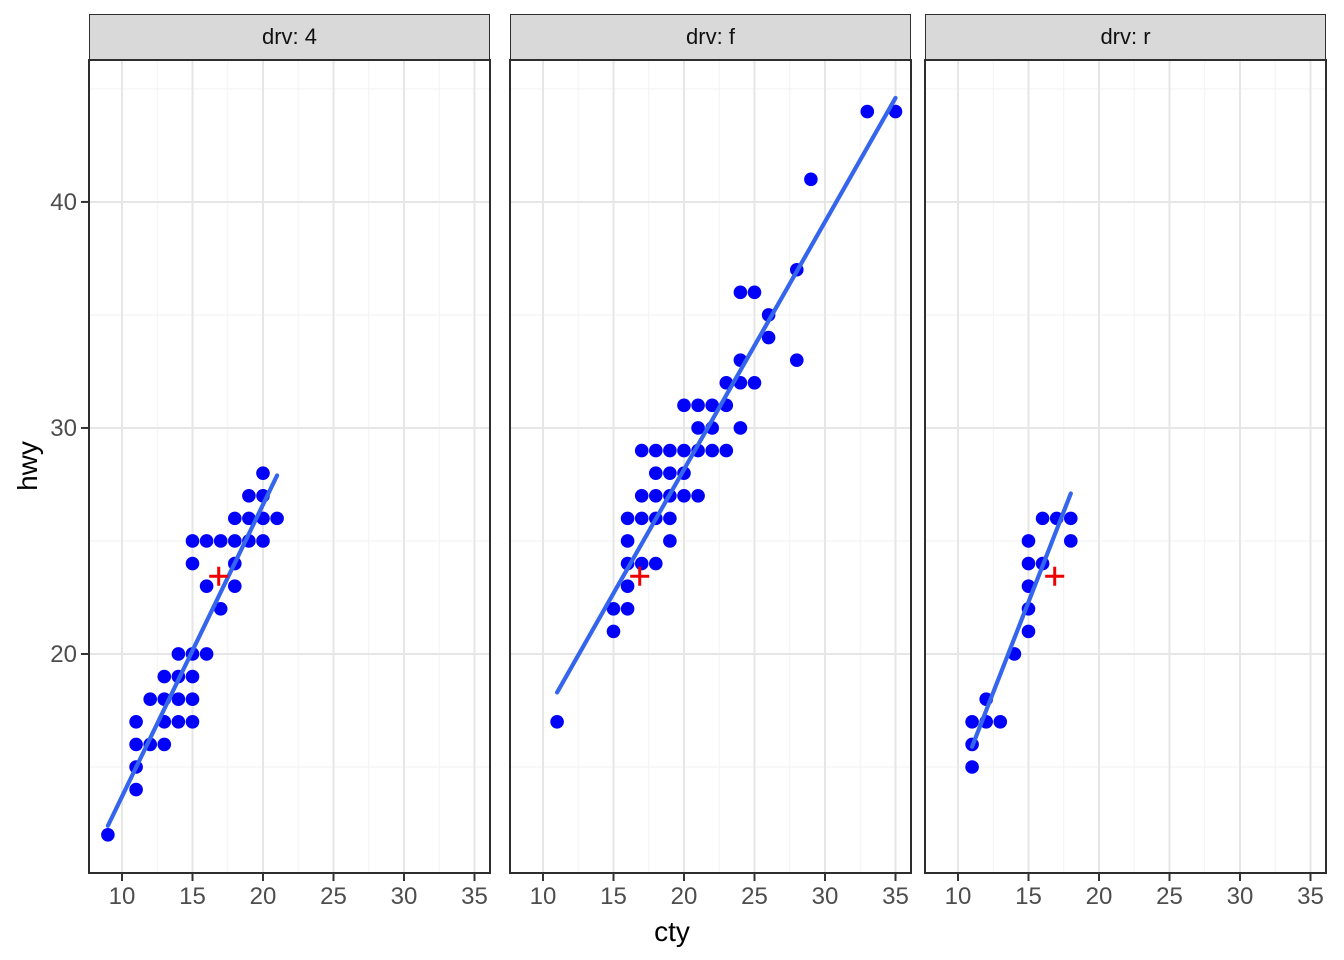 The height and width of the screenshot is (960, 1344). I want to click on x-axis-title: cty, so click(672, 931).